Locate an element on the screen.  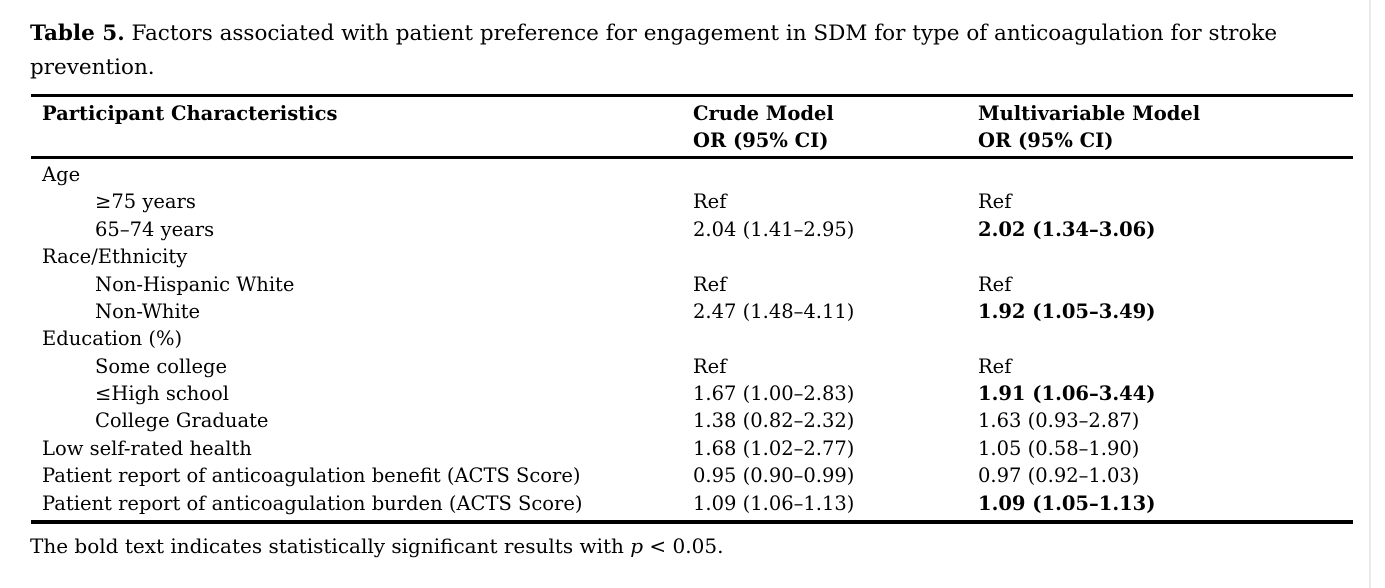
column-header-multivariable-model: Multivariable Model OR (95% CI) is located at coordinates (1165, 127).